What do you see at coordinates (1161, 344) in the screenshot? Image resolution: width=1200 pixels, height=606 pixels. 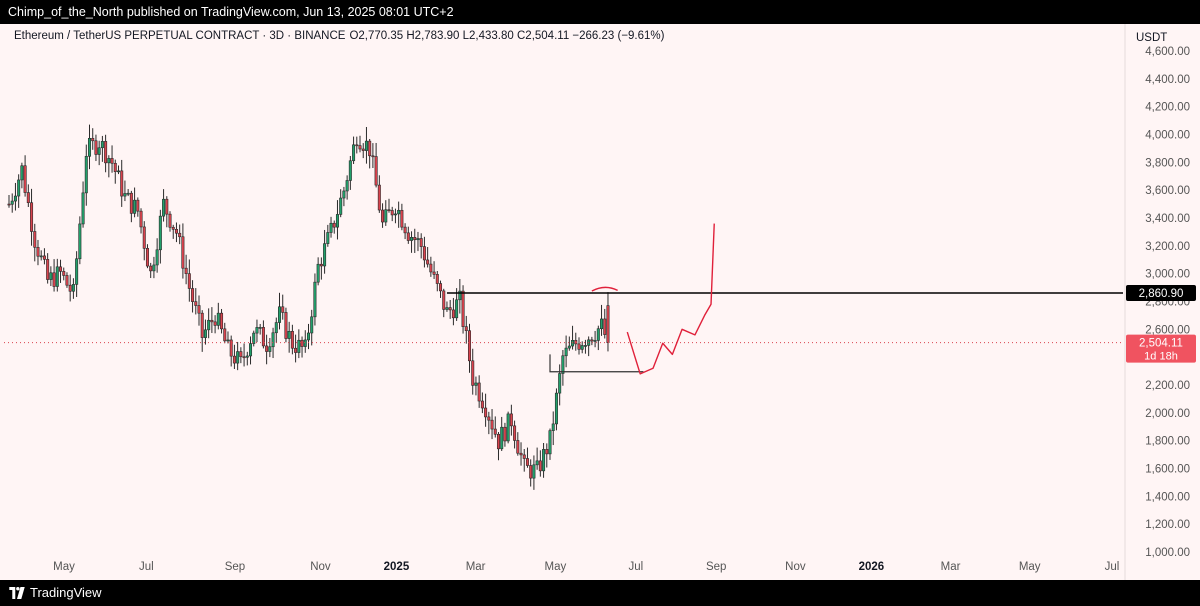 I see `svg-text: 2,504.11` at bounding box center [1161, 344].